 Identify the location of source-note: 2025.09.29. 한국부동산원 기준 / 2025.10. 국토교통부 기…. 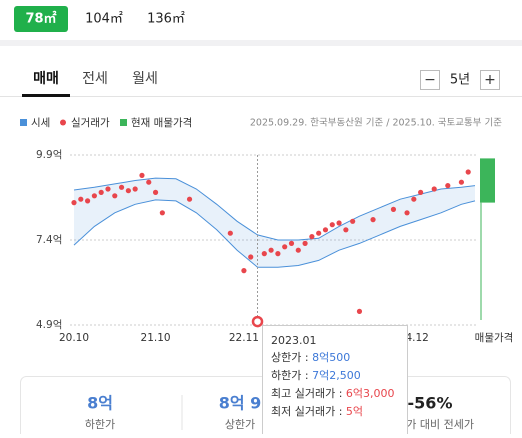
(376, 123).